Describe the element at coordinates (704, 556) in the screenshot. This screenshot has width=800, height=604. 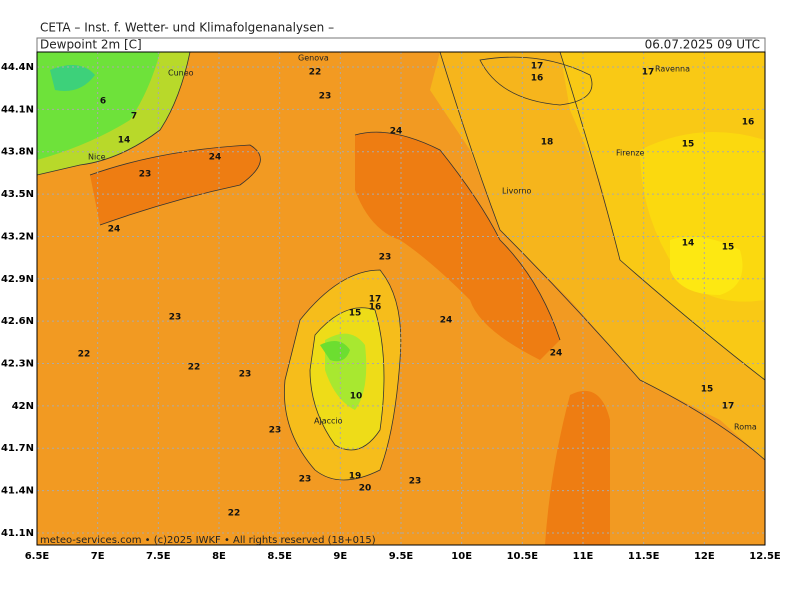
I see `lon-label: 12E` at that location.